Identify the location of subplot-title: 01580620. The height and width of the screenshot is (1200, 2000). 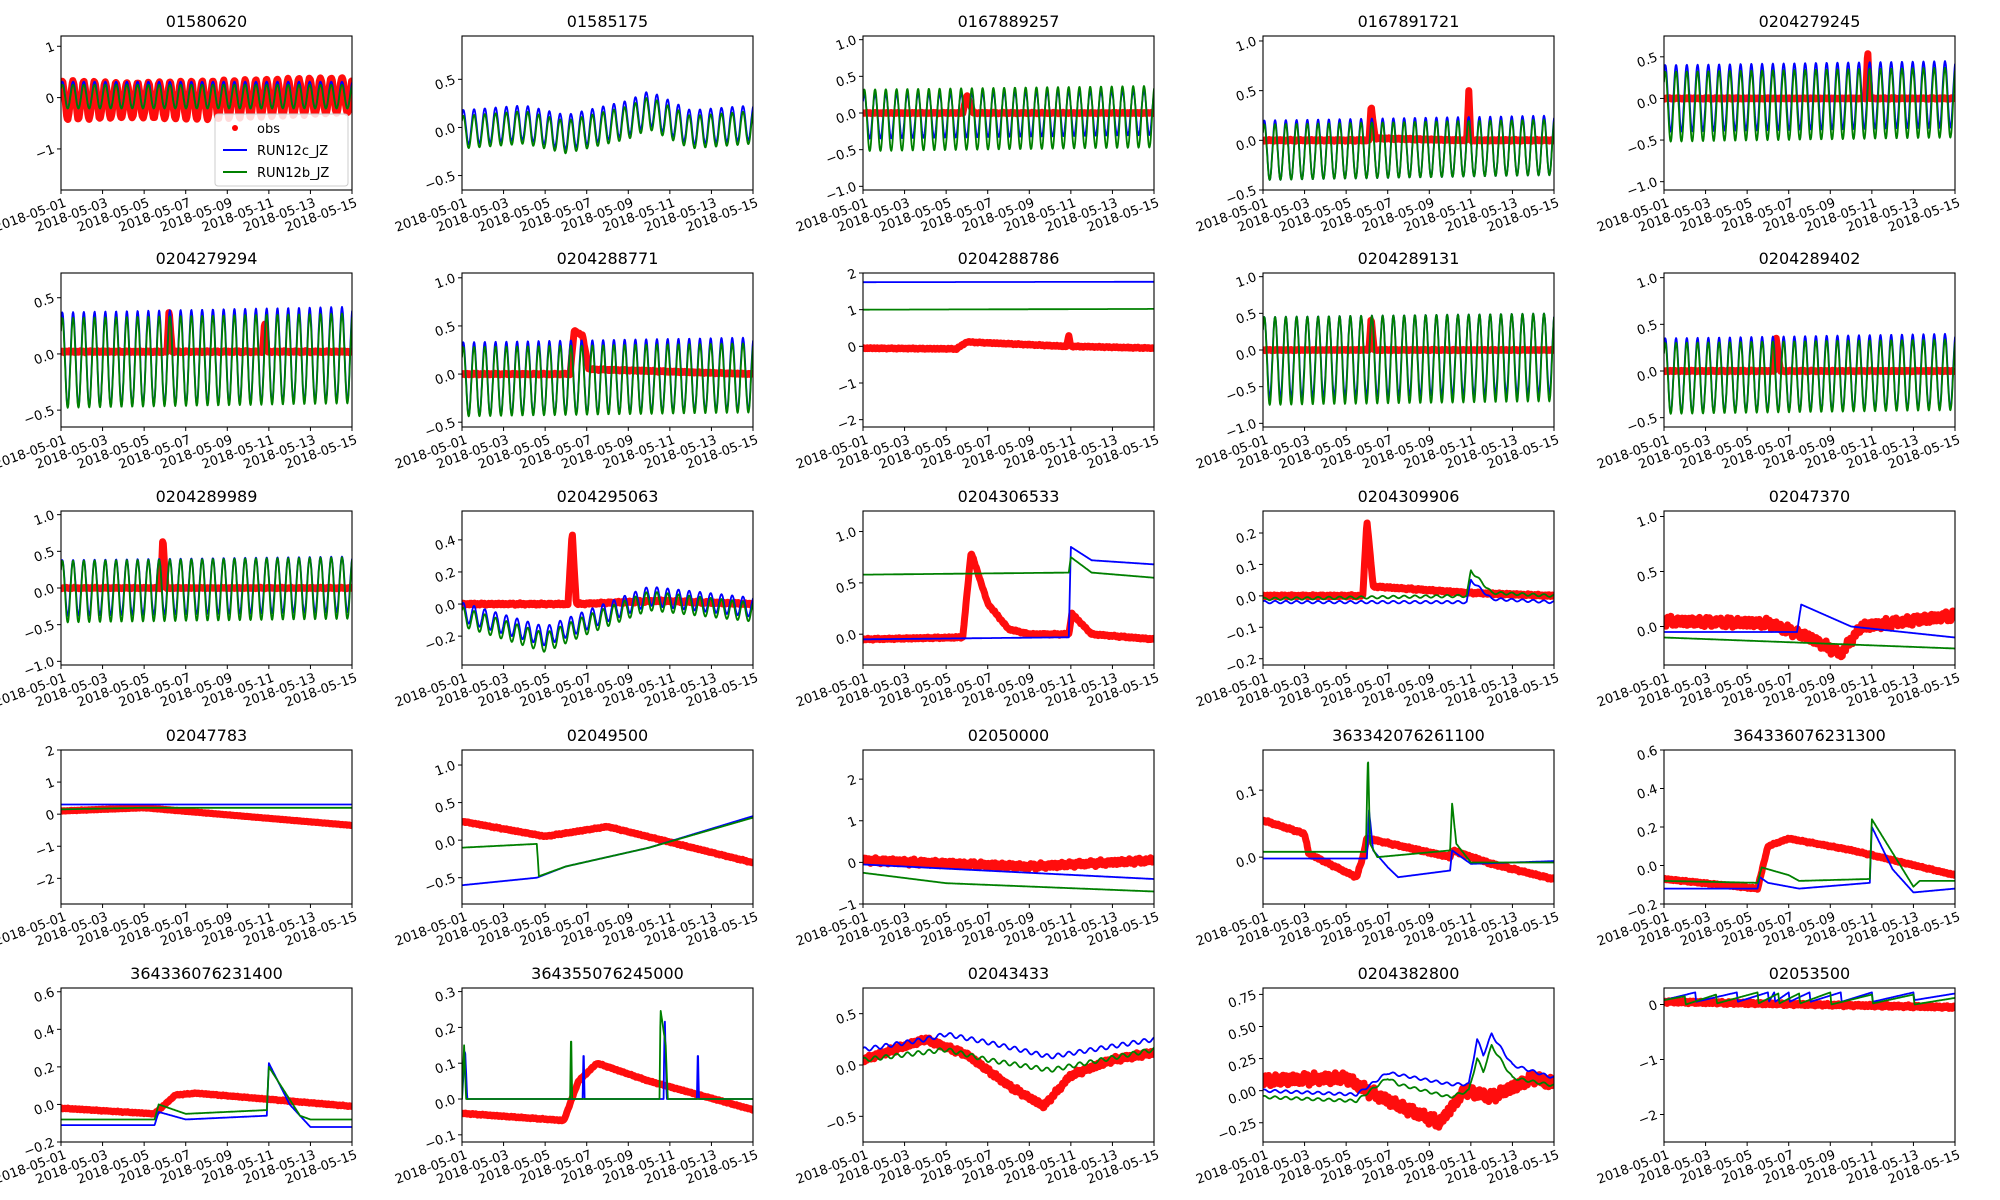
(206, 21).